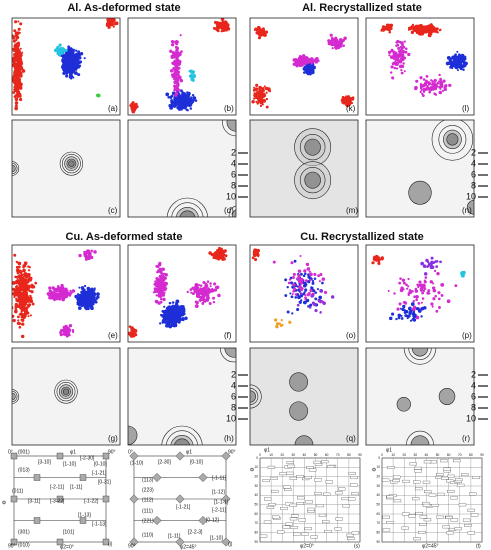 The image size is (491, 550). Describe the element at coordinates (352, 210) in the screenshot. I see `panel-label: (m)` at that location.